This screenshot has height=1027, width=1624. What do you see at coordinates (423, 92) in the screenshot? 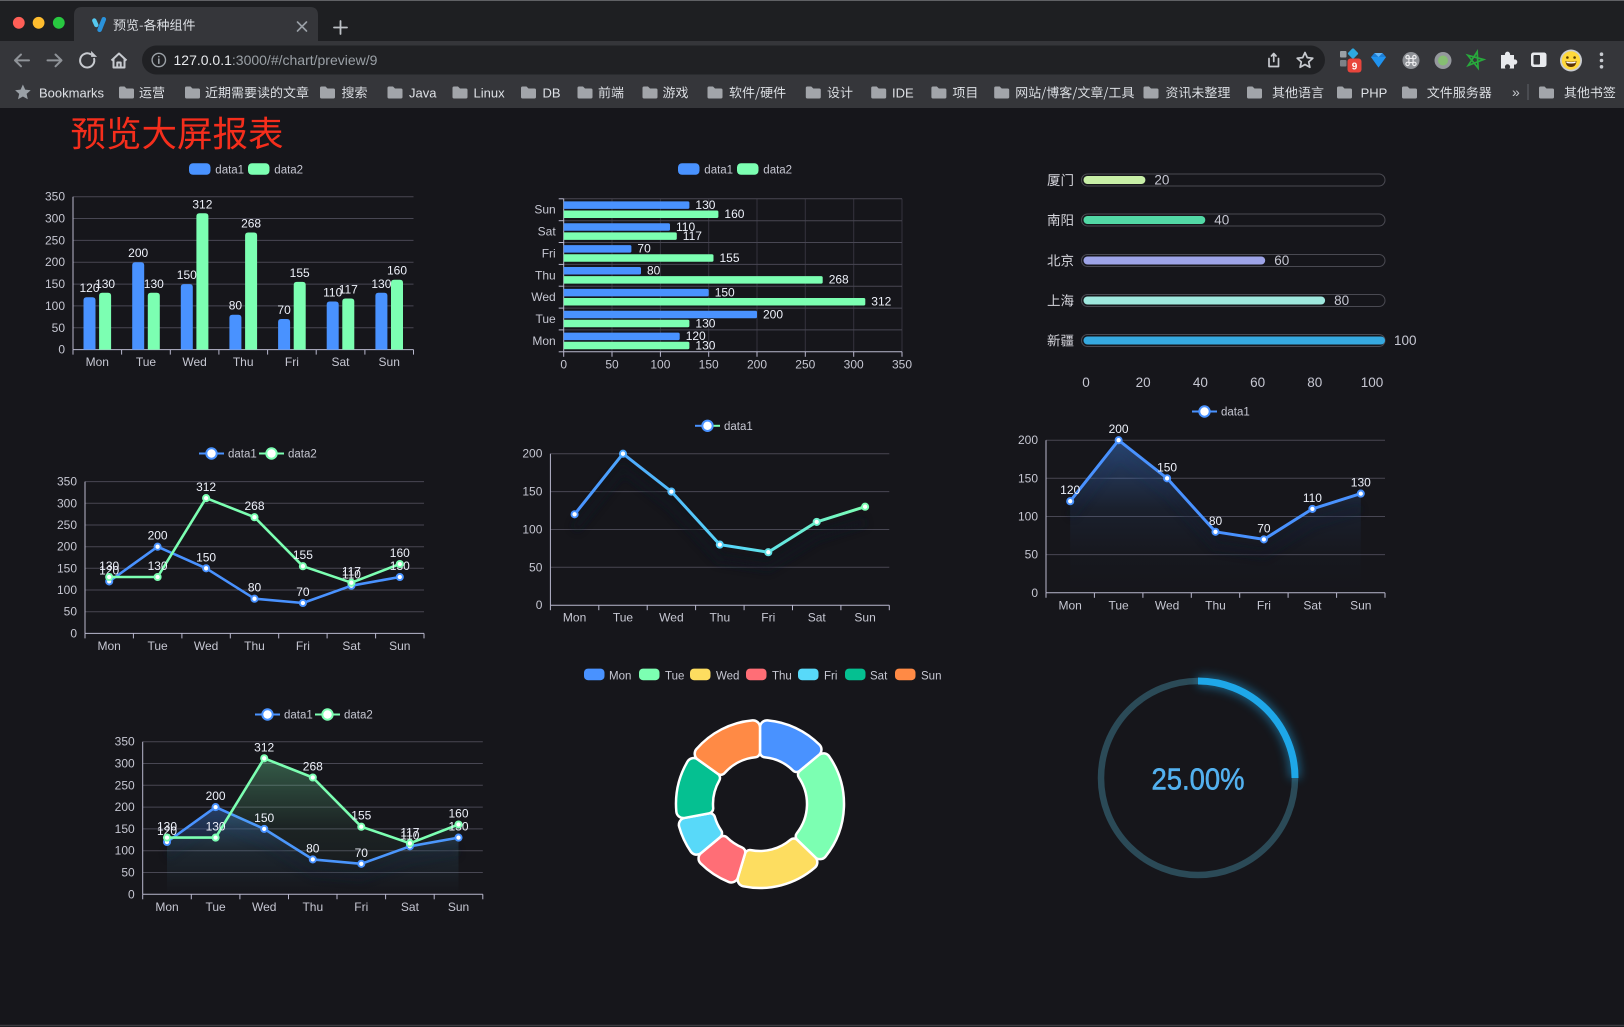
I see `svg-text: Java` at bounding box center [423, 92].